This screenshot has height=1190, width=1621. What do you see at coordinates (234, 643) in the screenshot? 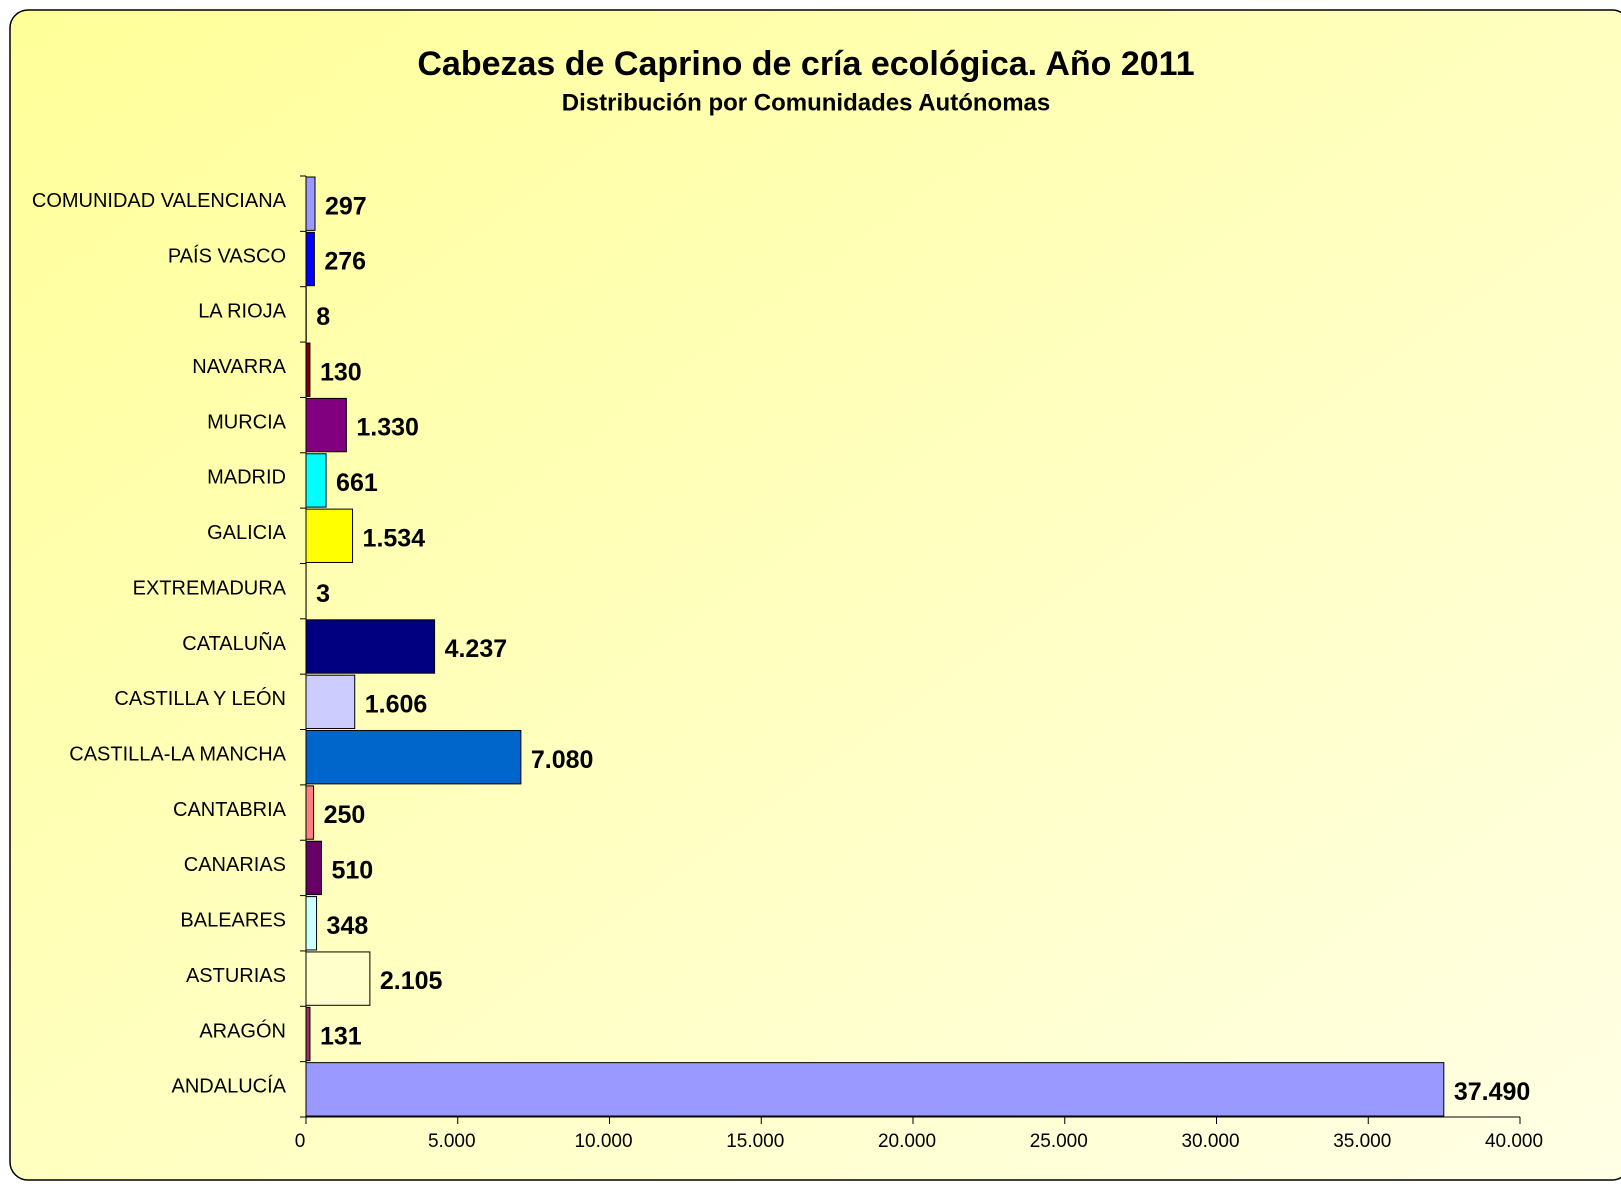
I see `y-tick-label: CATALUÑA` at bounding box center [234, 643].